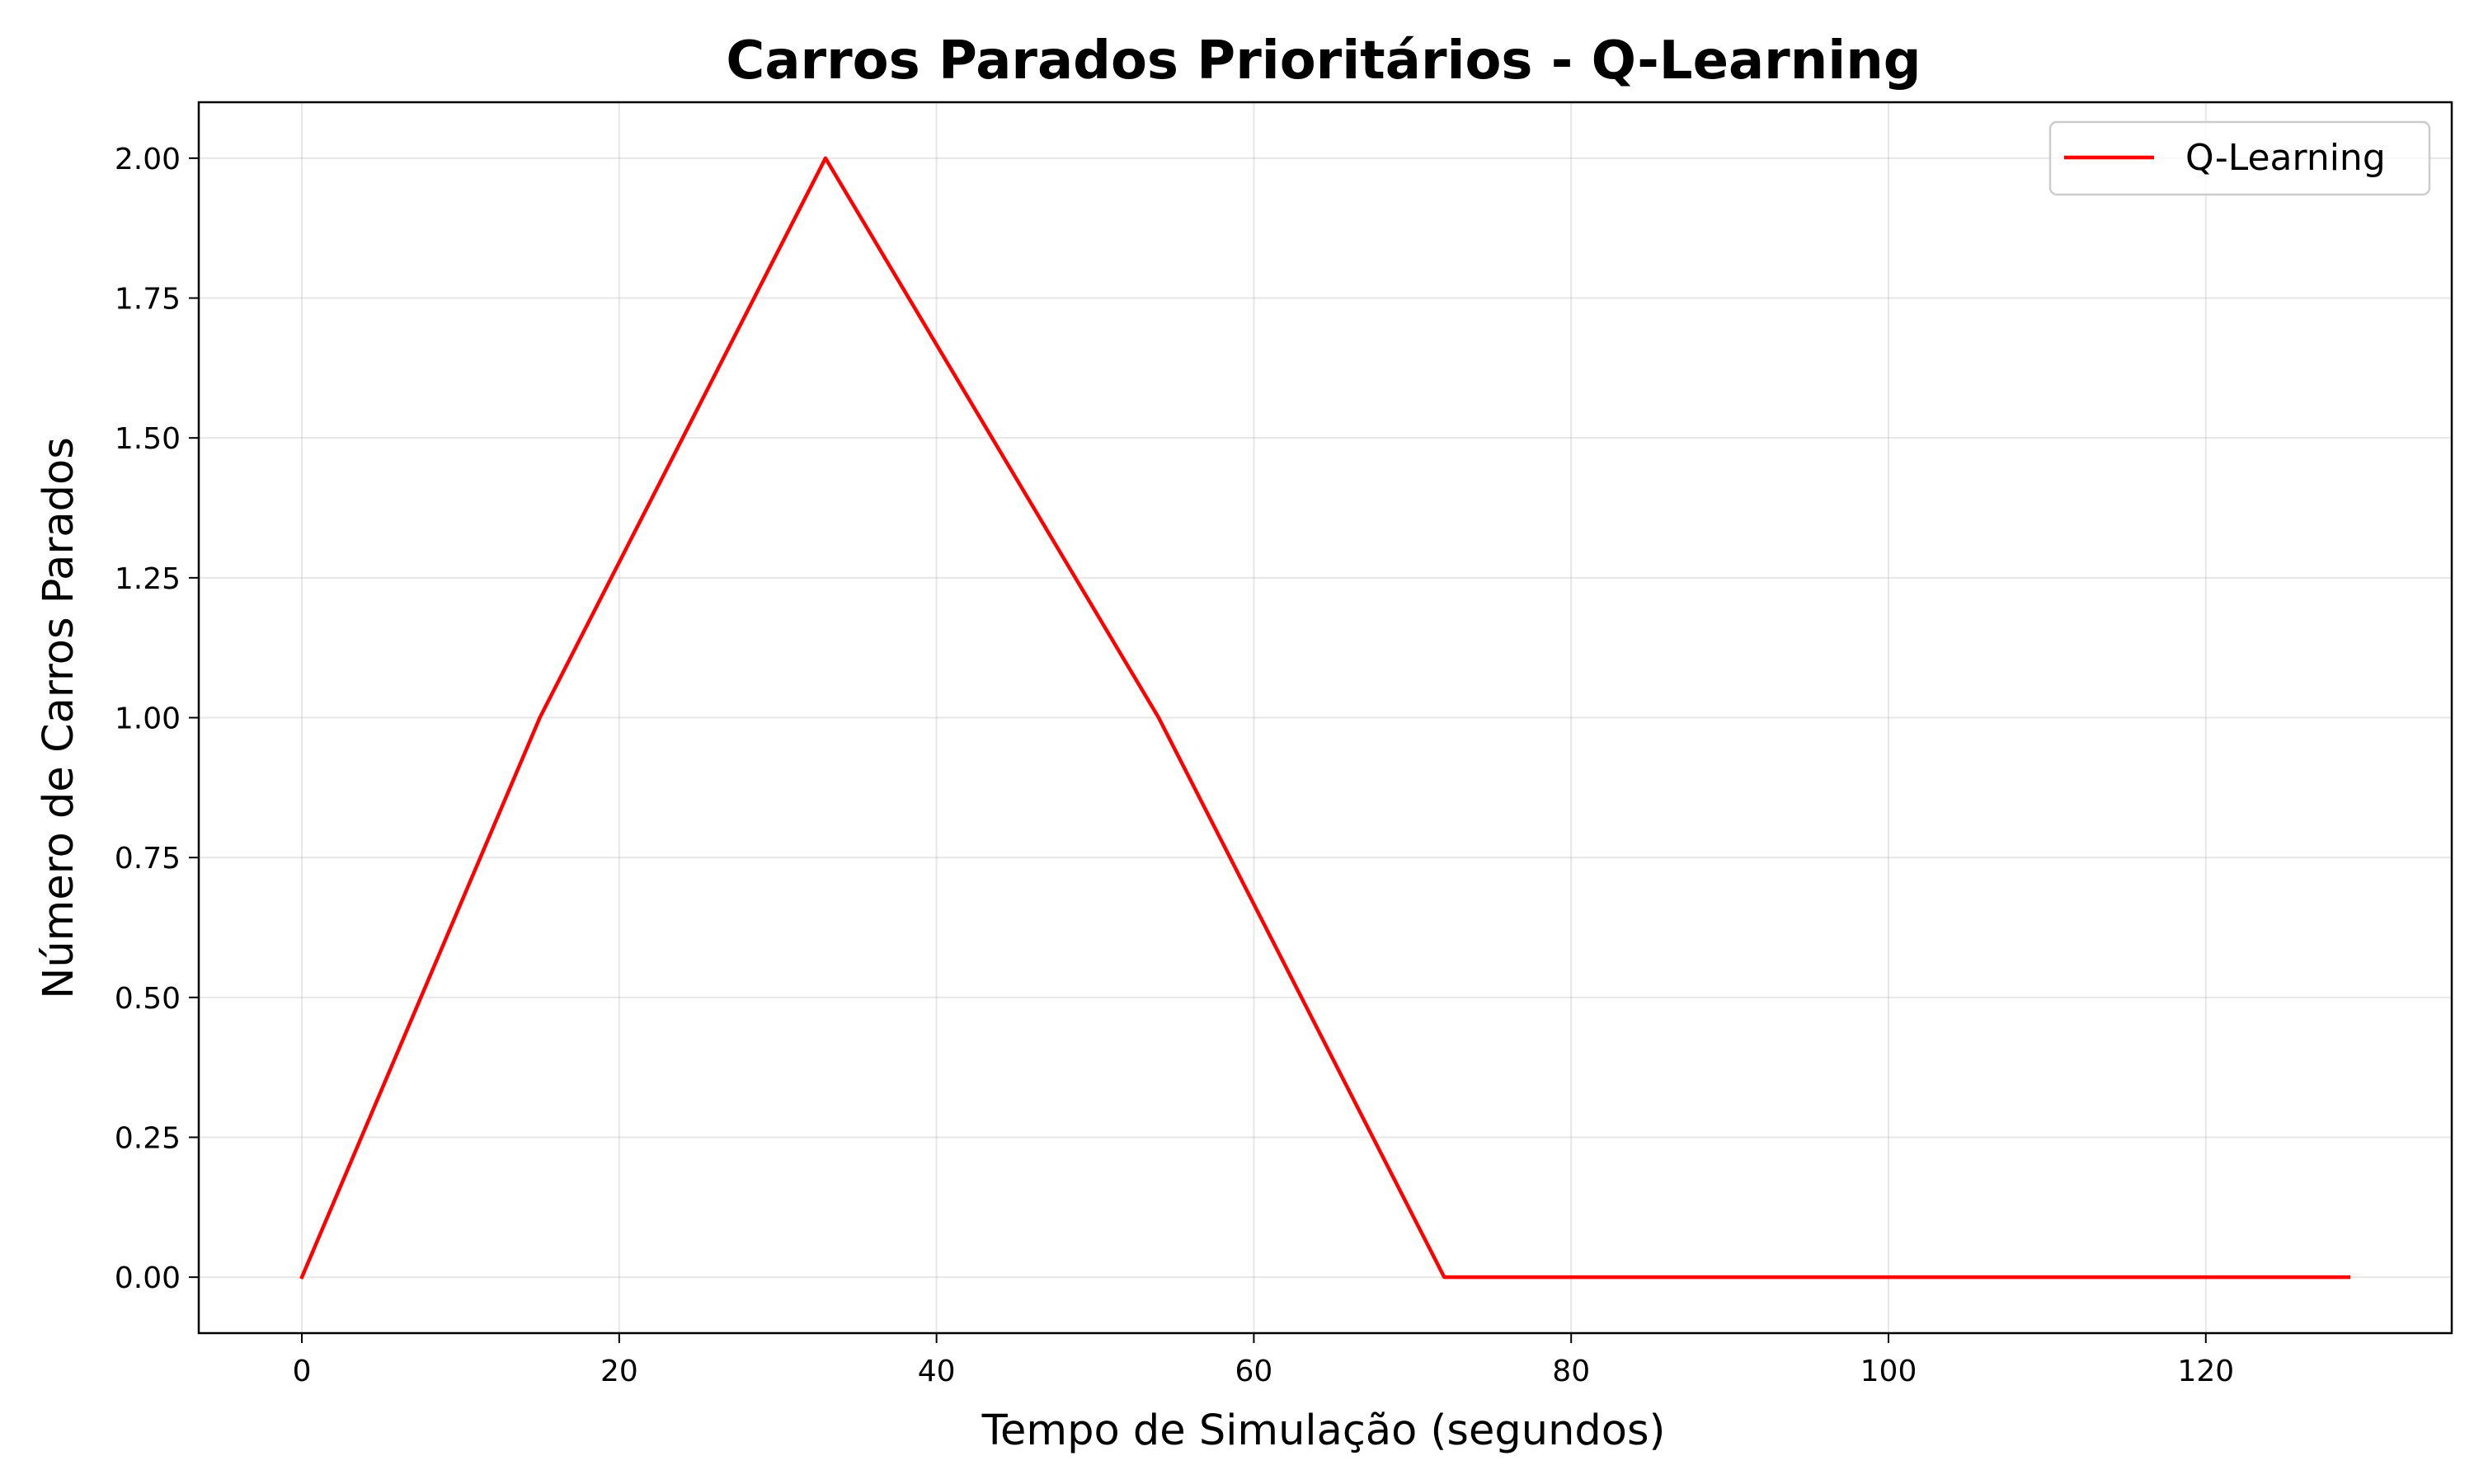  What do you see at coordinates (1888, 1371) in the screenshot?
I see `x-tick-label: 100` at bounding box center [1888, 1371].